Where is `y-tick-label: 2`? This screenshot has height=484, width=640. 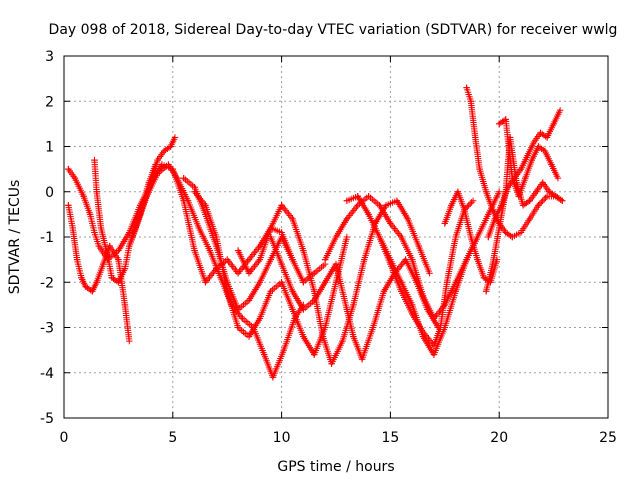
y-tick-label: 2 is located at coordinates (49, 102).